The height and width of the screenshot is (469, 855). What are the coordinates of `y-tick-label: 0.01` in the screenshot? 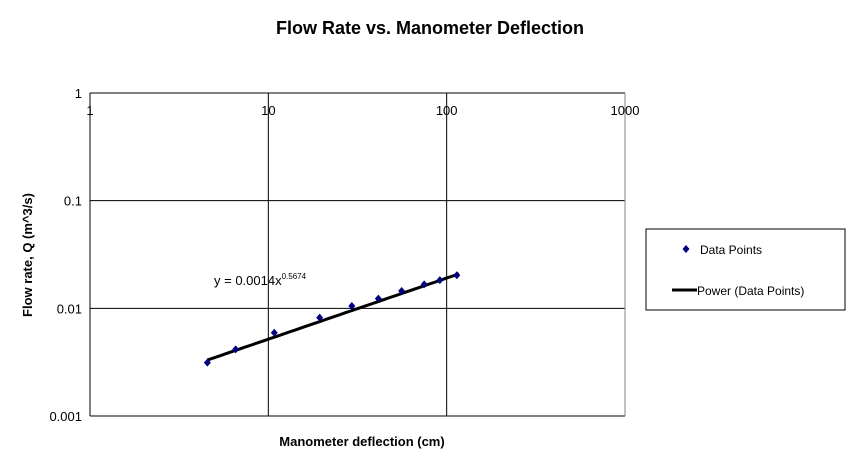 It's located at (69, 308).